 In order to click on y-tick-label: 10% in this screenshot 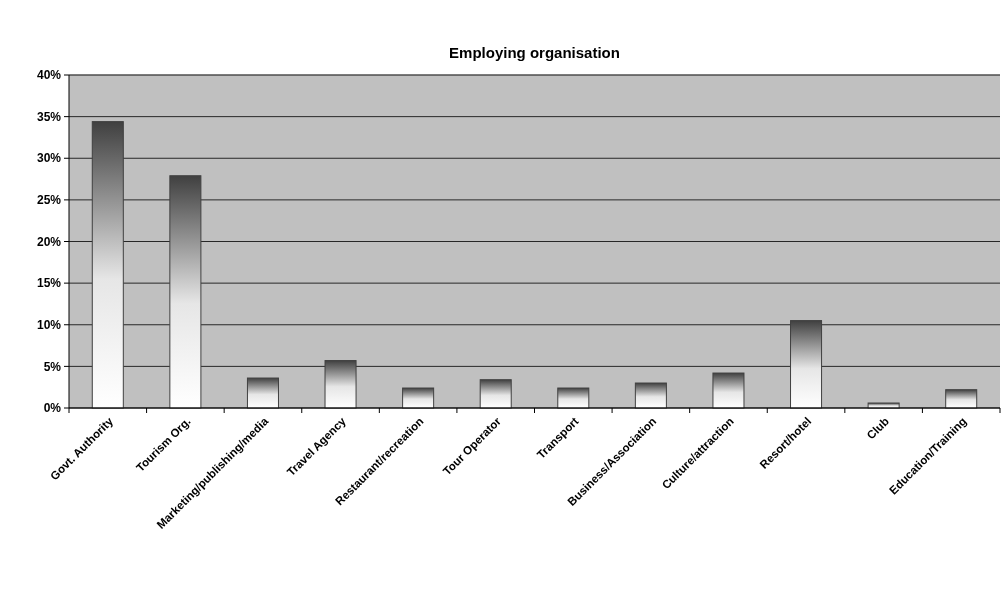, I will do `click(49, 324)`.